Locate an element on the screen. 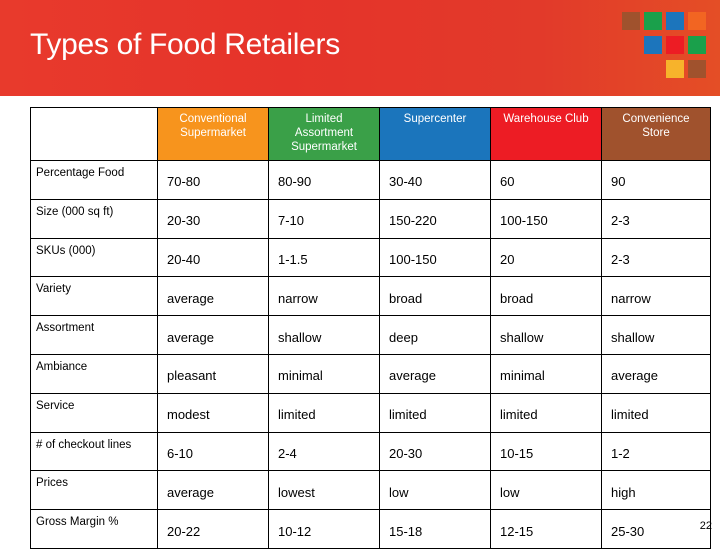 The image size is (720, 549). page-number: 22 is located at coordinates (705, 526).